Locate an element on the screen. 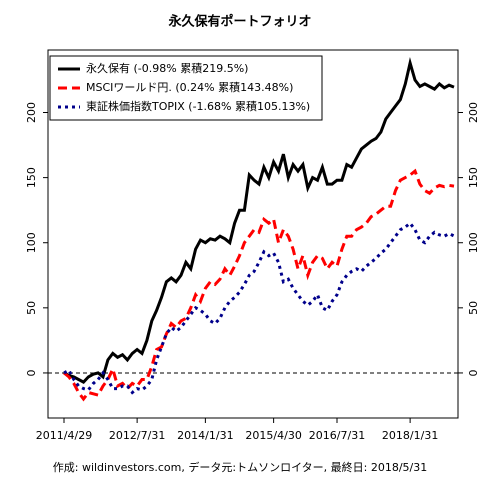  x-tick-label: 2016/7/31 is located at coordinates (337, 435).